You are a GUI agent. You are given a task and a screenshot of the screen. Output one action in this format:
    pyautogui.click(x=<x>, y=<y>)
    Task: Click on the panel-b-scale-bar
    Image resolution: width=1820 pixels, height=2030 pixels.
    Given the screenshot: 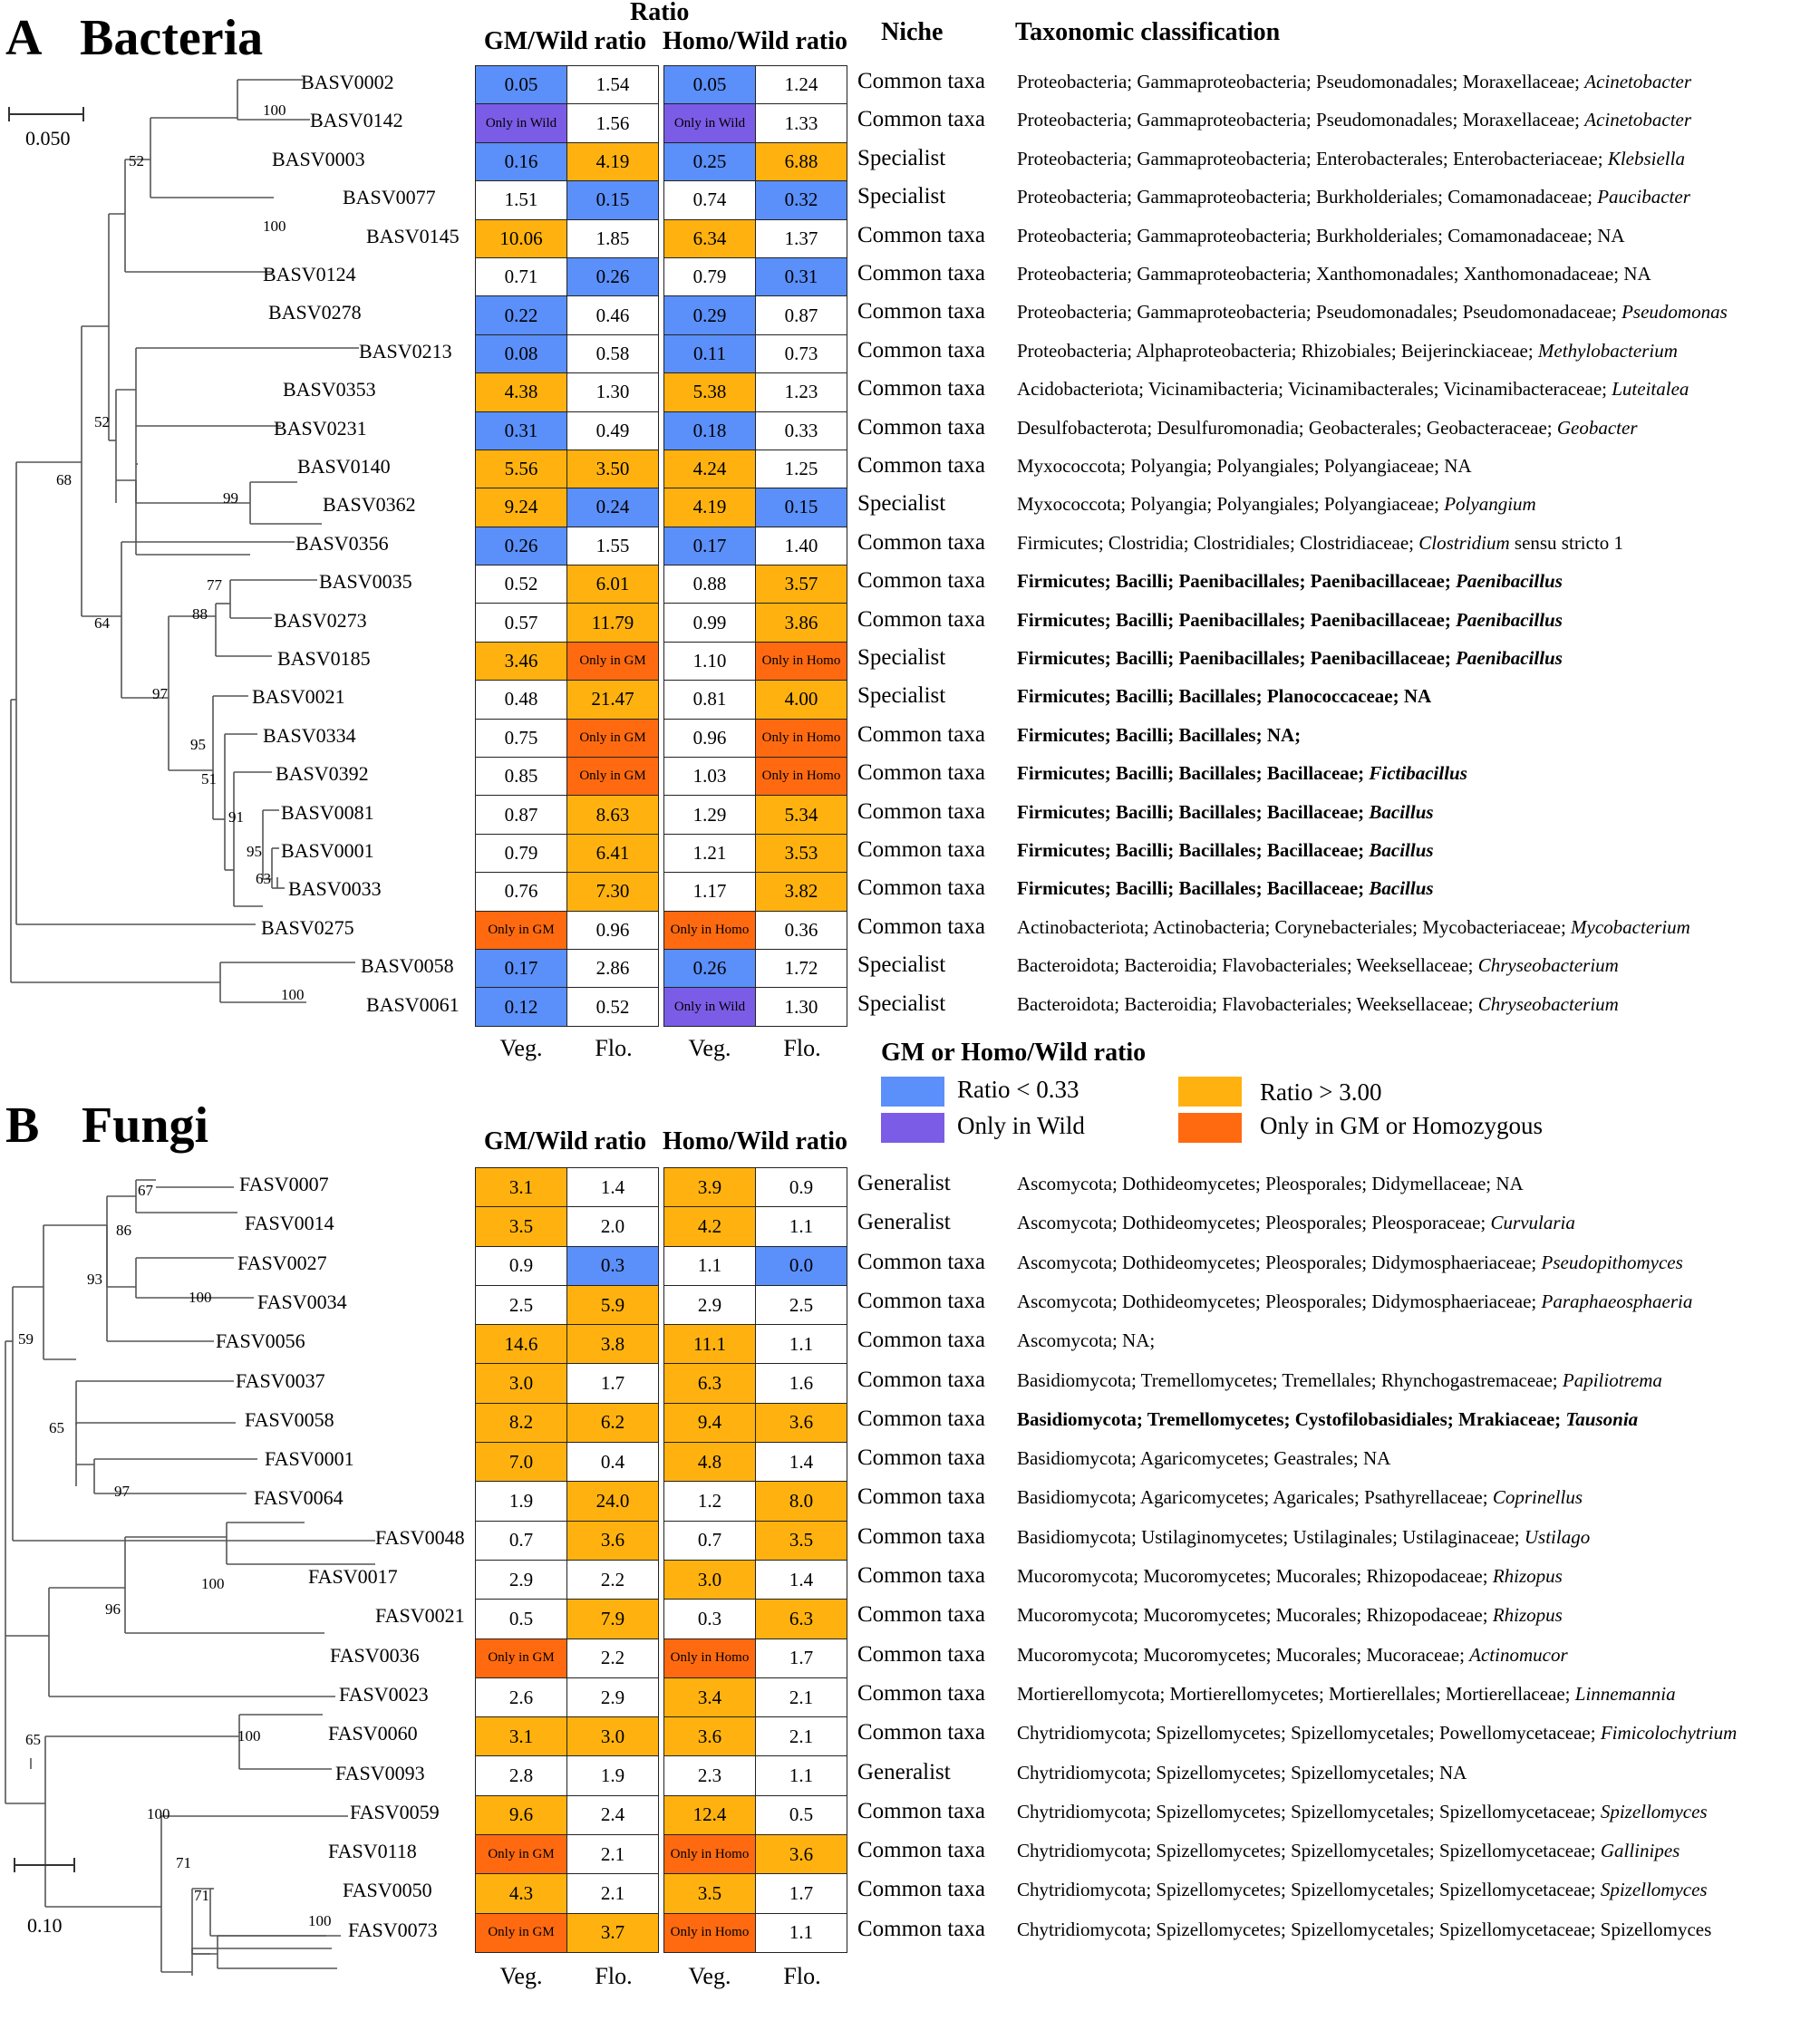 What is the action you would take?
    pyautogui.click(x=45, y=1865)
    